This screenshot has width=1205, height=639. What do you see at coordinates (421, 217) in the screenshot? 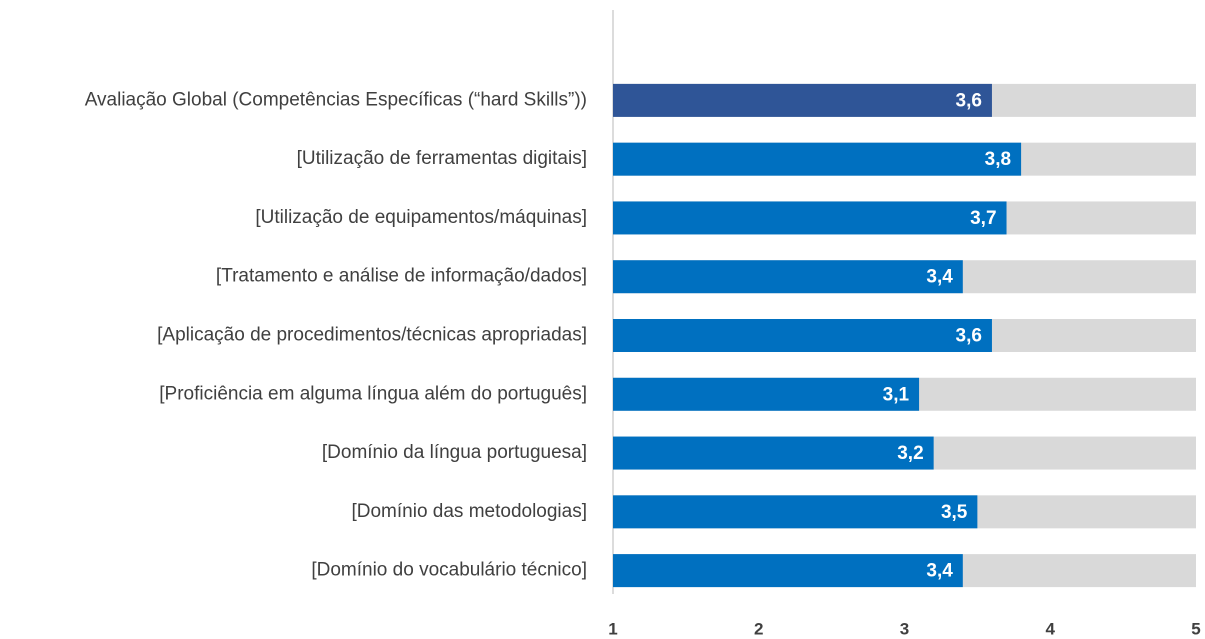
I see `category-label: [Utilização de equipamentos/máquinas]` at bounding box center [421, 217].